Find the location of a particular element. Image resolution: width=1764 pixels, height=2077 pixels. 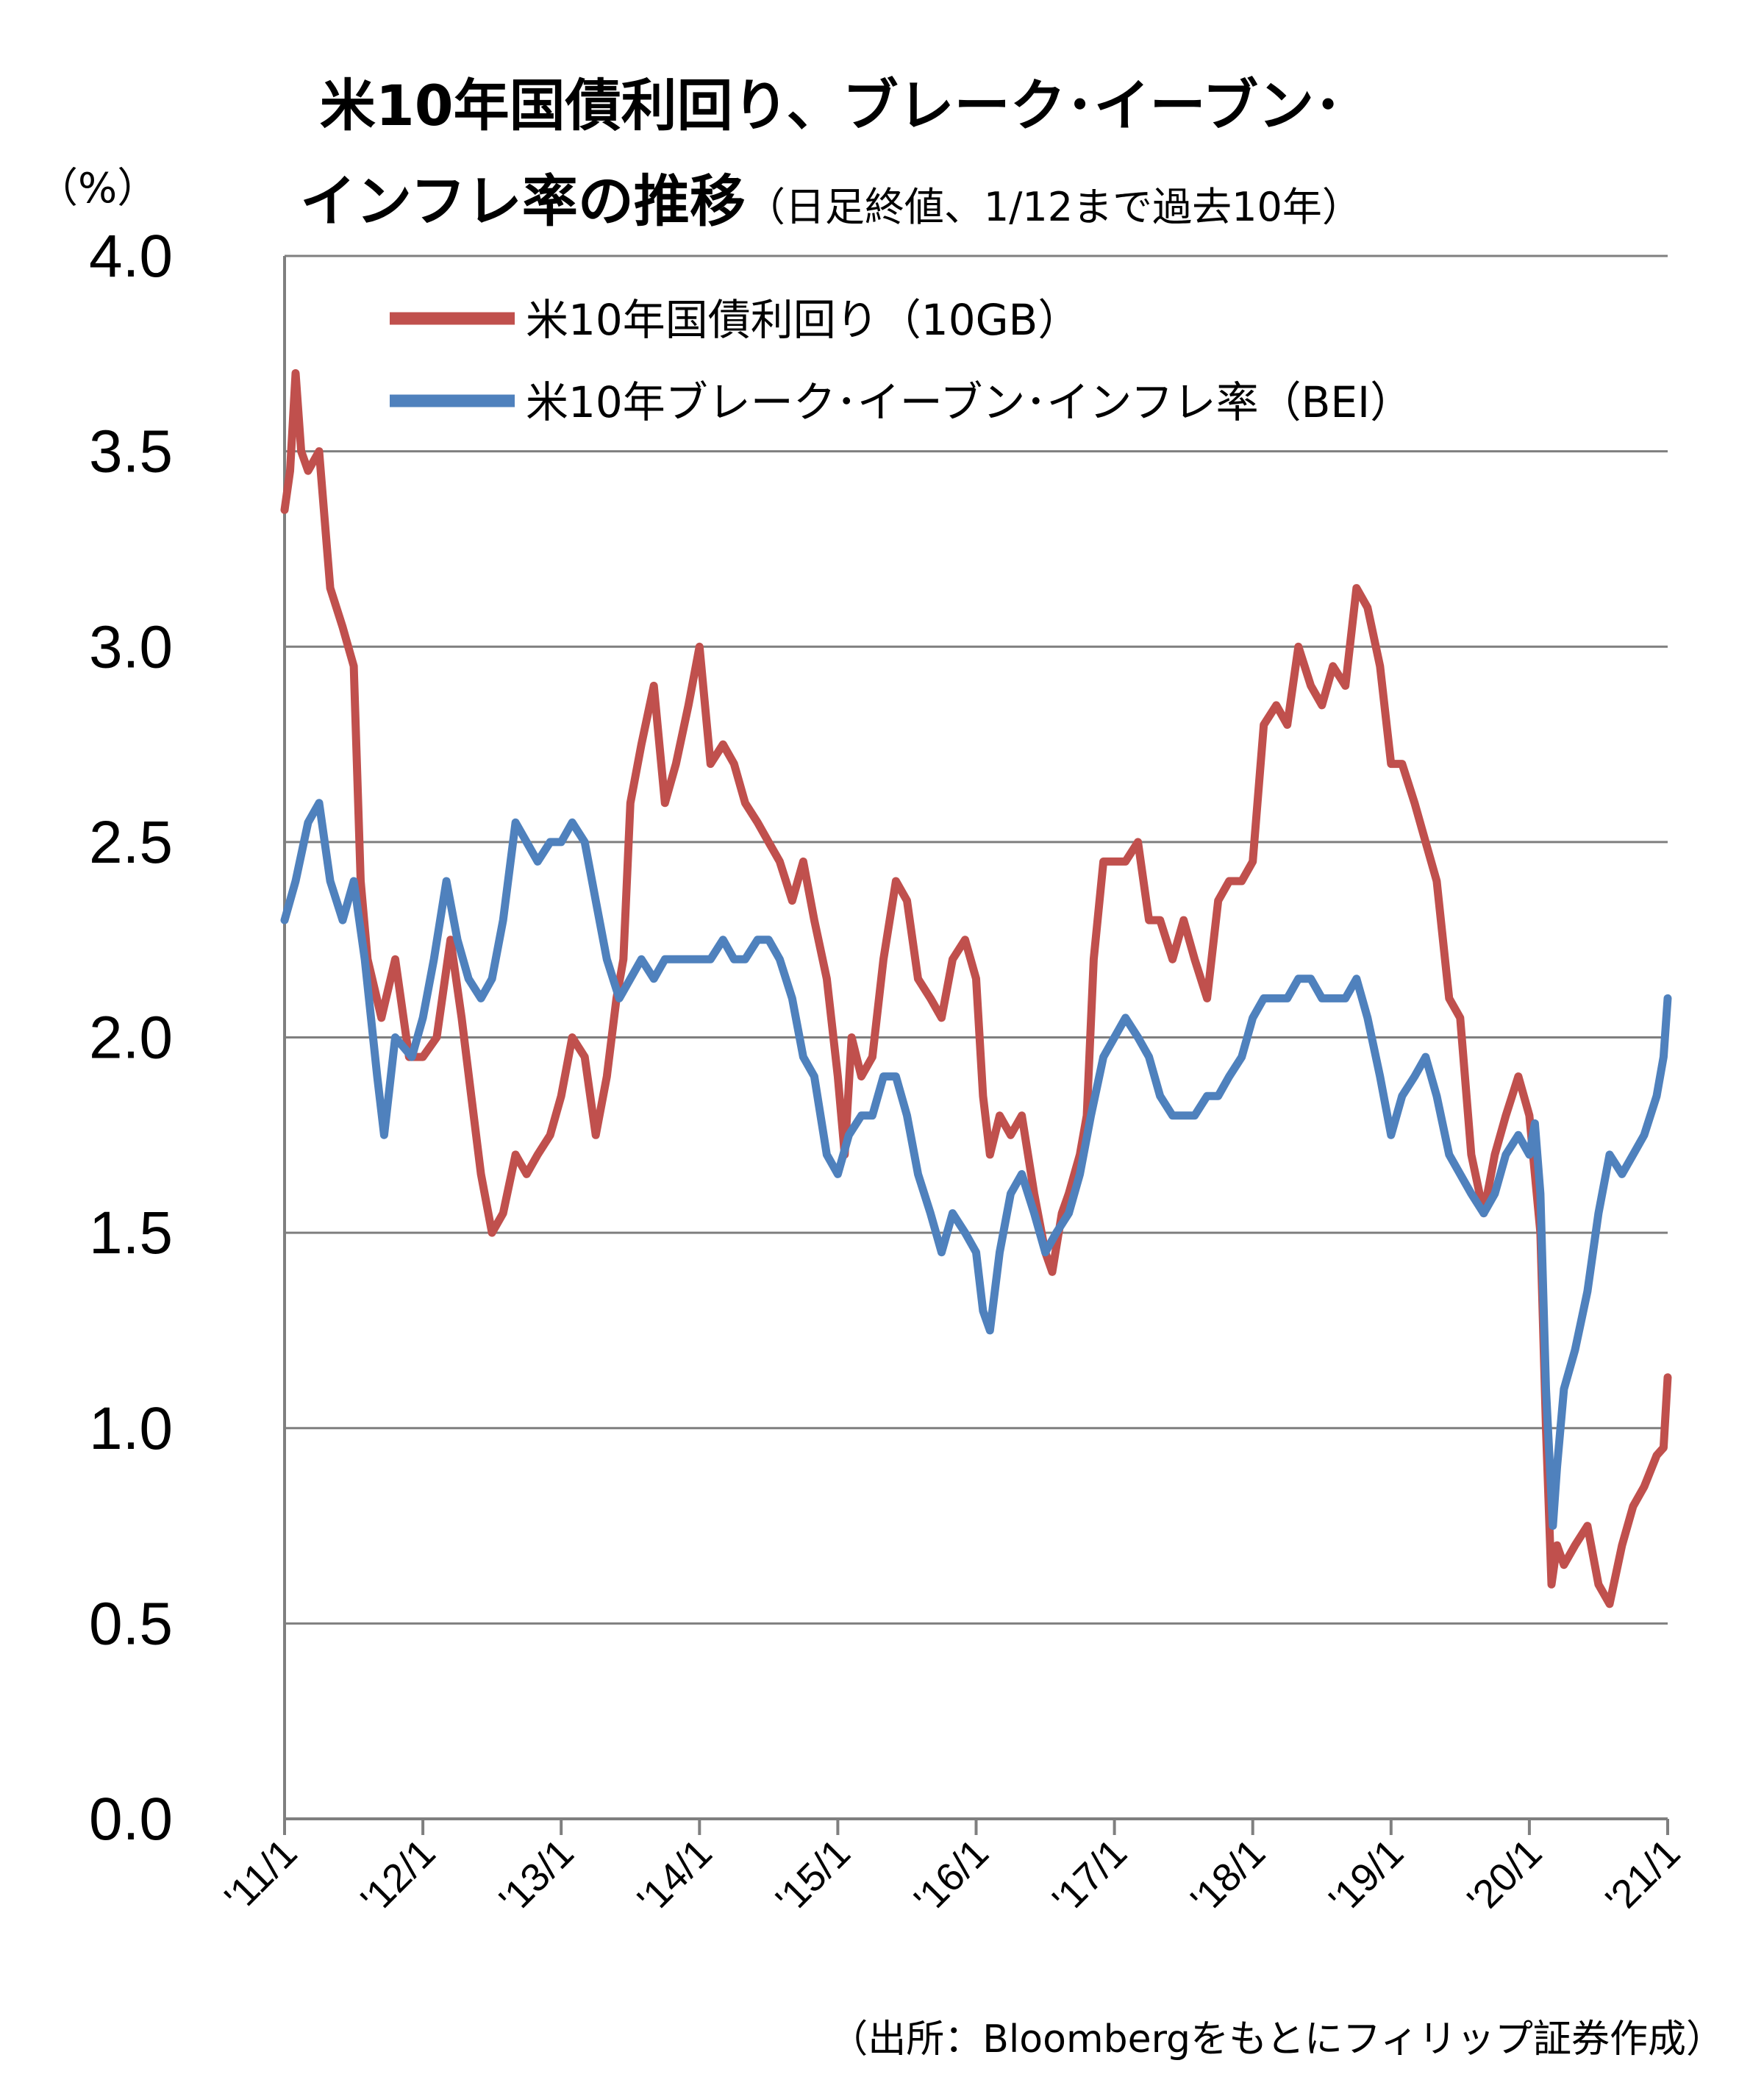

chart-title-line1: 米10年国債利回り、ブレーク･イーブン･ is located at coordinates (831, 105).